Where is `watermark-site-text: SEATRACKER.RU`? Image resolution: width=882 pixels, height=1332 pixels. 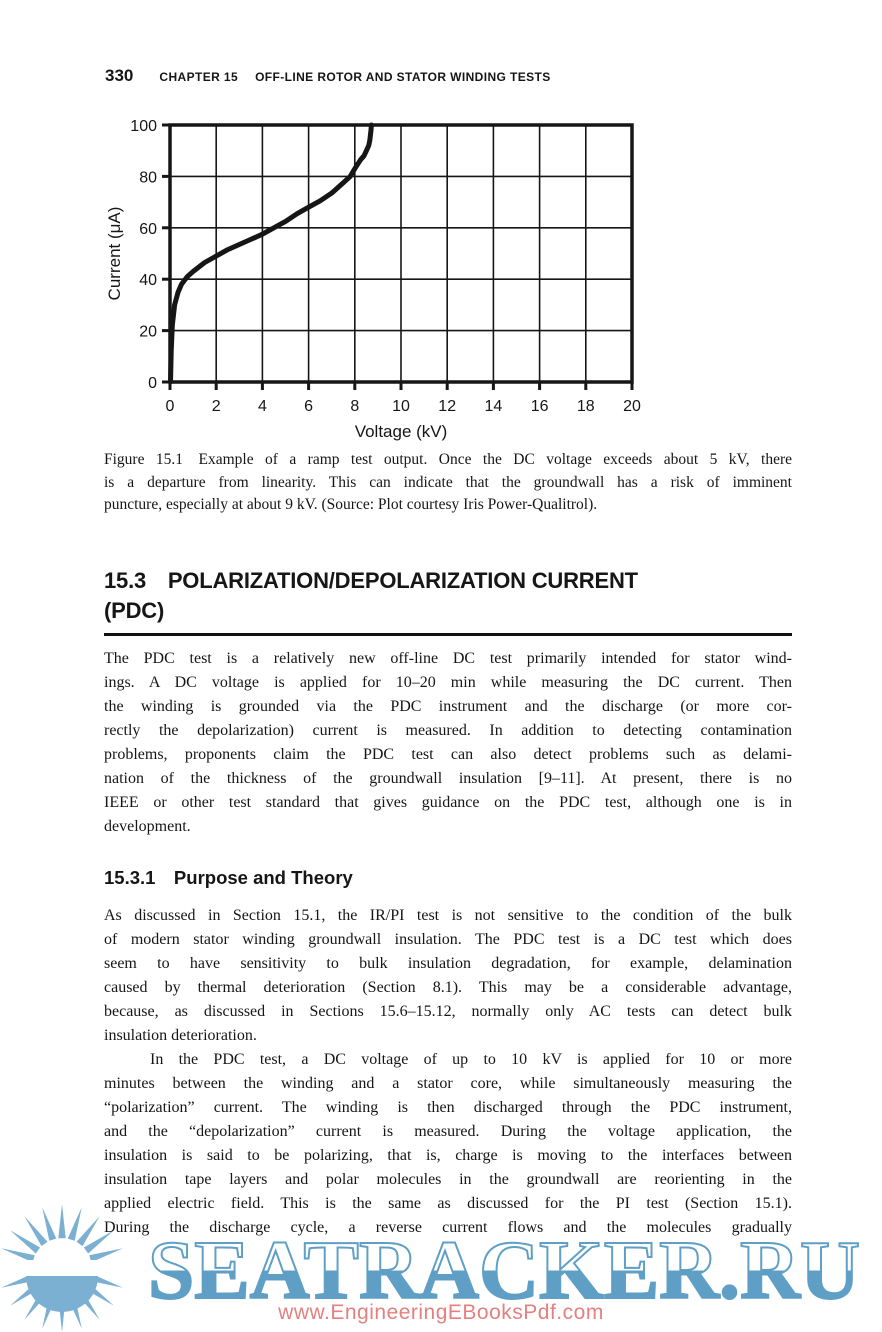
watermark-site-text: SEATRACKER.RU is located at coordinates (504, 1270).